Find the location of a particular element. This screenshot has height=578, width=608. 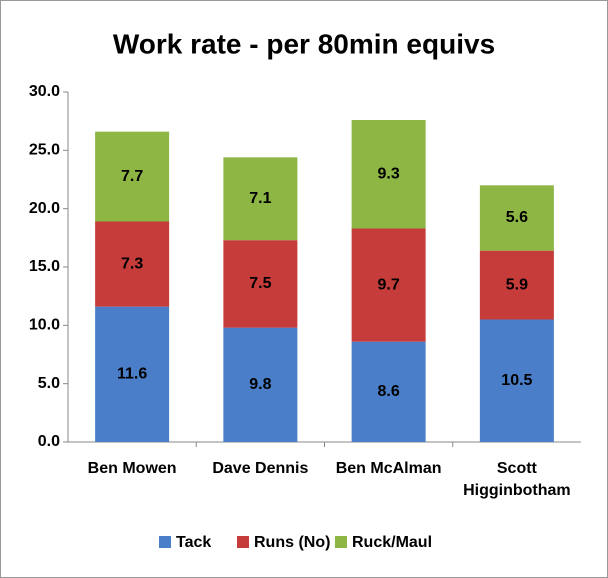

y-tick-label: 5.0 is located at coordinates (49, 383).